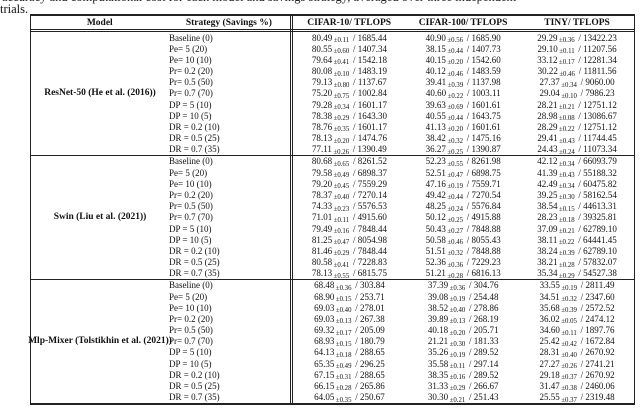 This screenshot has width=640, height=411. Describe the element at coordinates (482, 273) in the screenshot. I see `tflops-value: / 6816.13` at that location.